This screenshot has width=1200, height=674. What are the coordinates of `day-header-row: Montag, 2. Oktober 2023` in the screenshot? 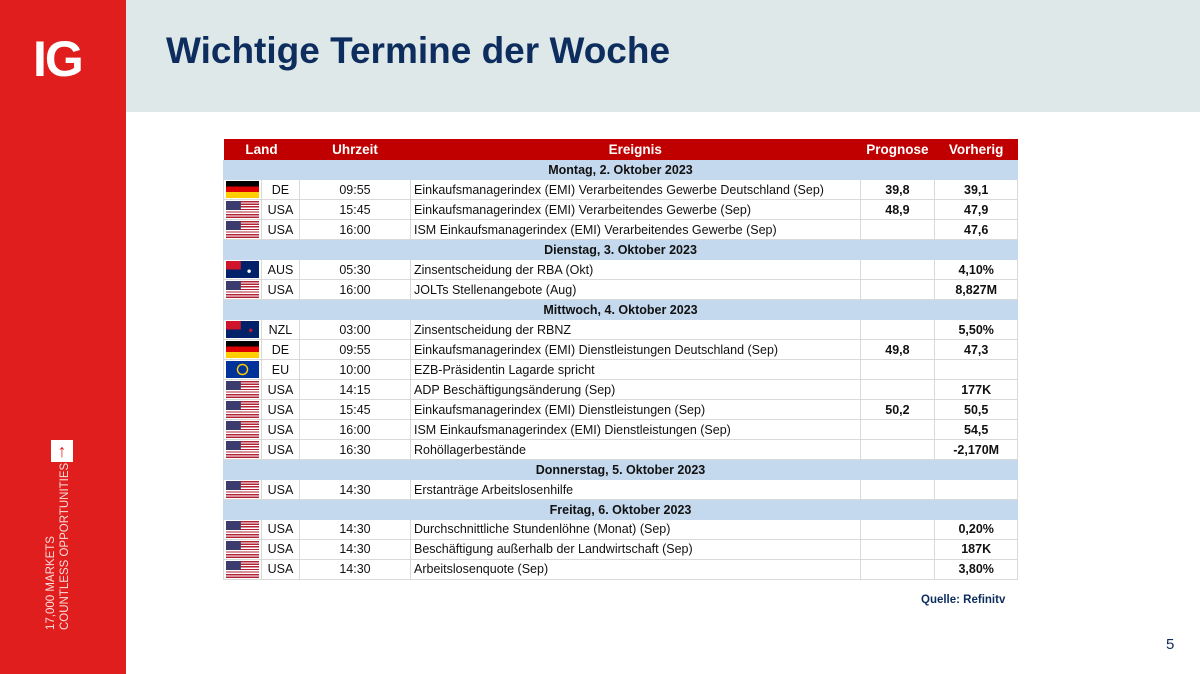 It's located at (620, 170).